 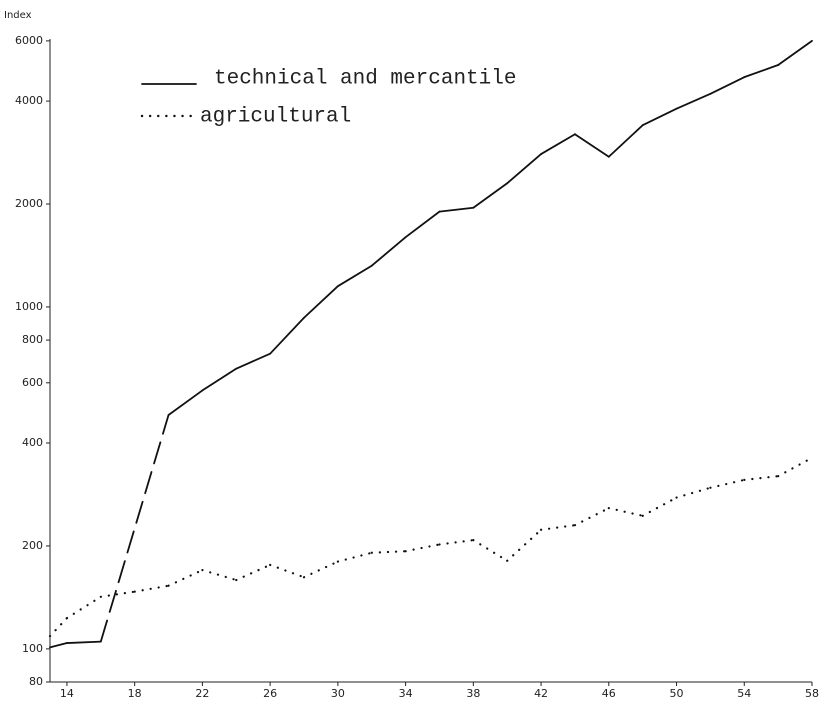 I want to click on x-tick-label: 58, so click(x=812, y=693).